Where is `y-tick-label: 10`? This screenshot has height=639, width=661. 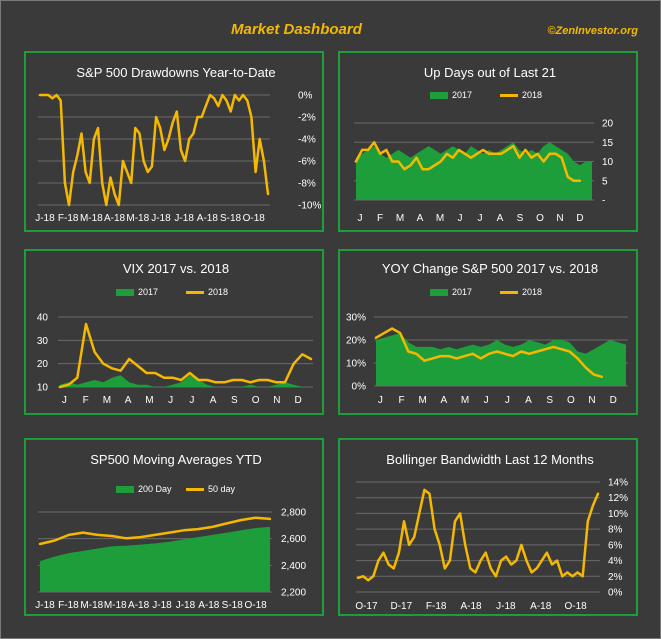
y-tick-label: 10 is located at coordinates (608, 162).